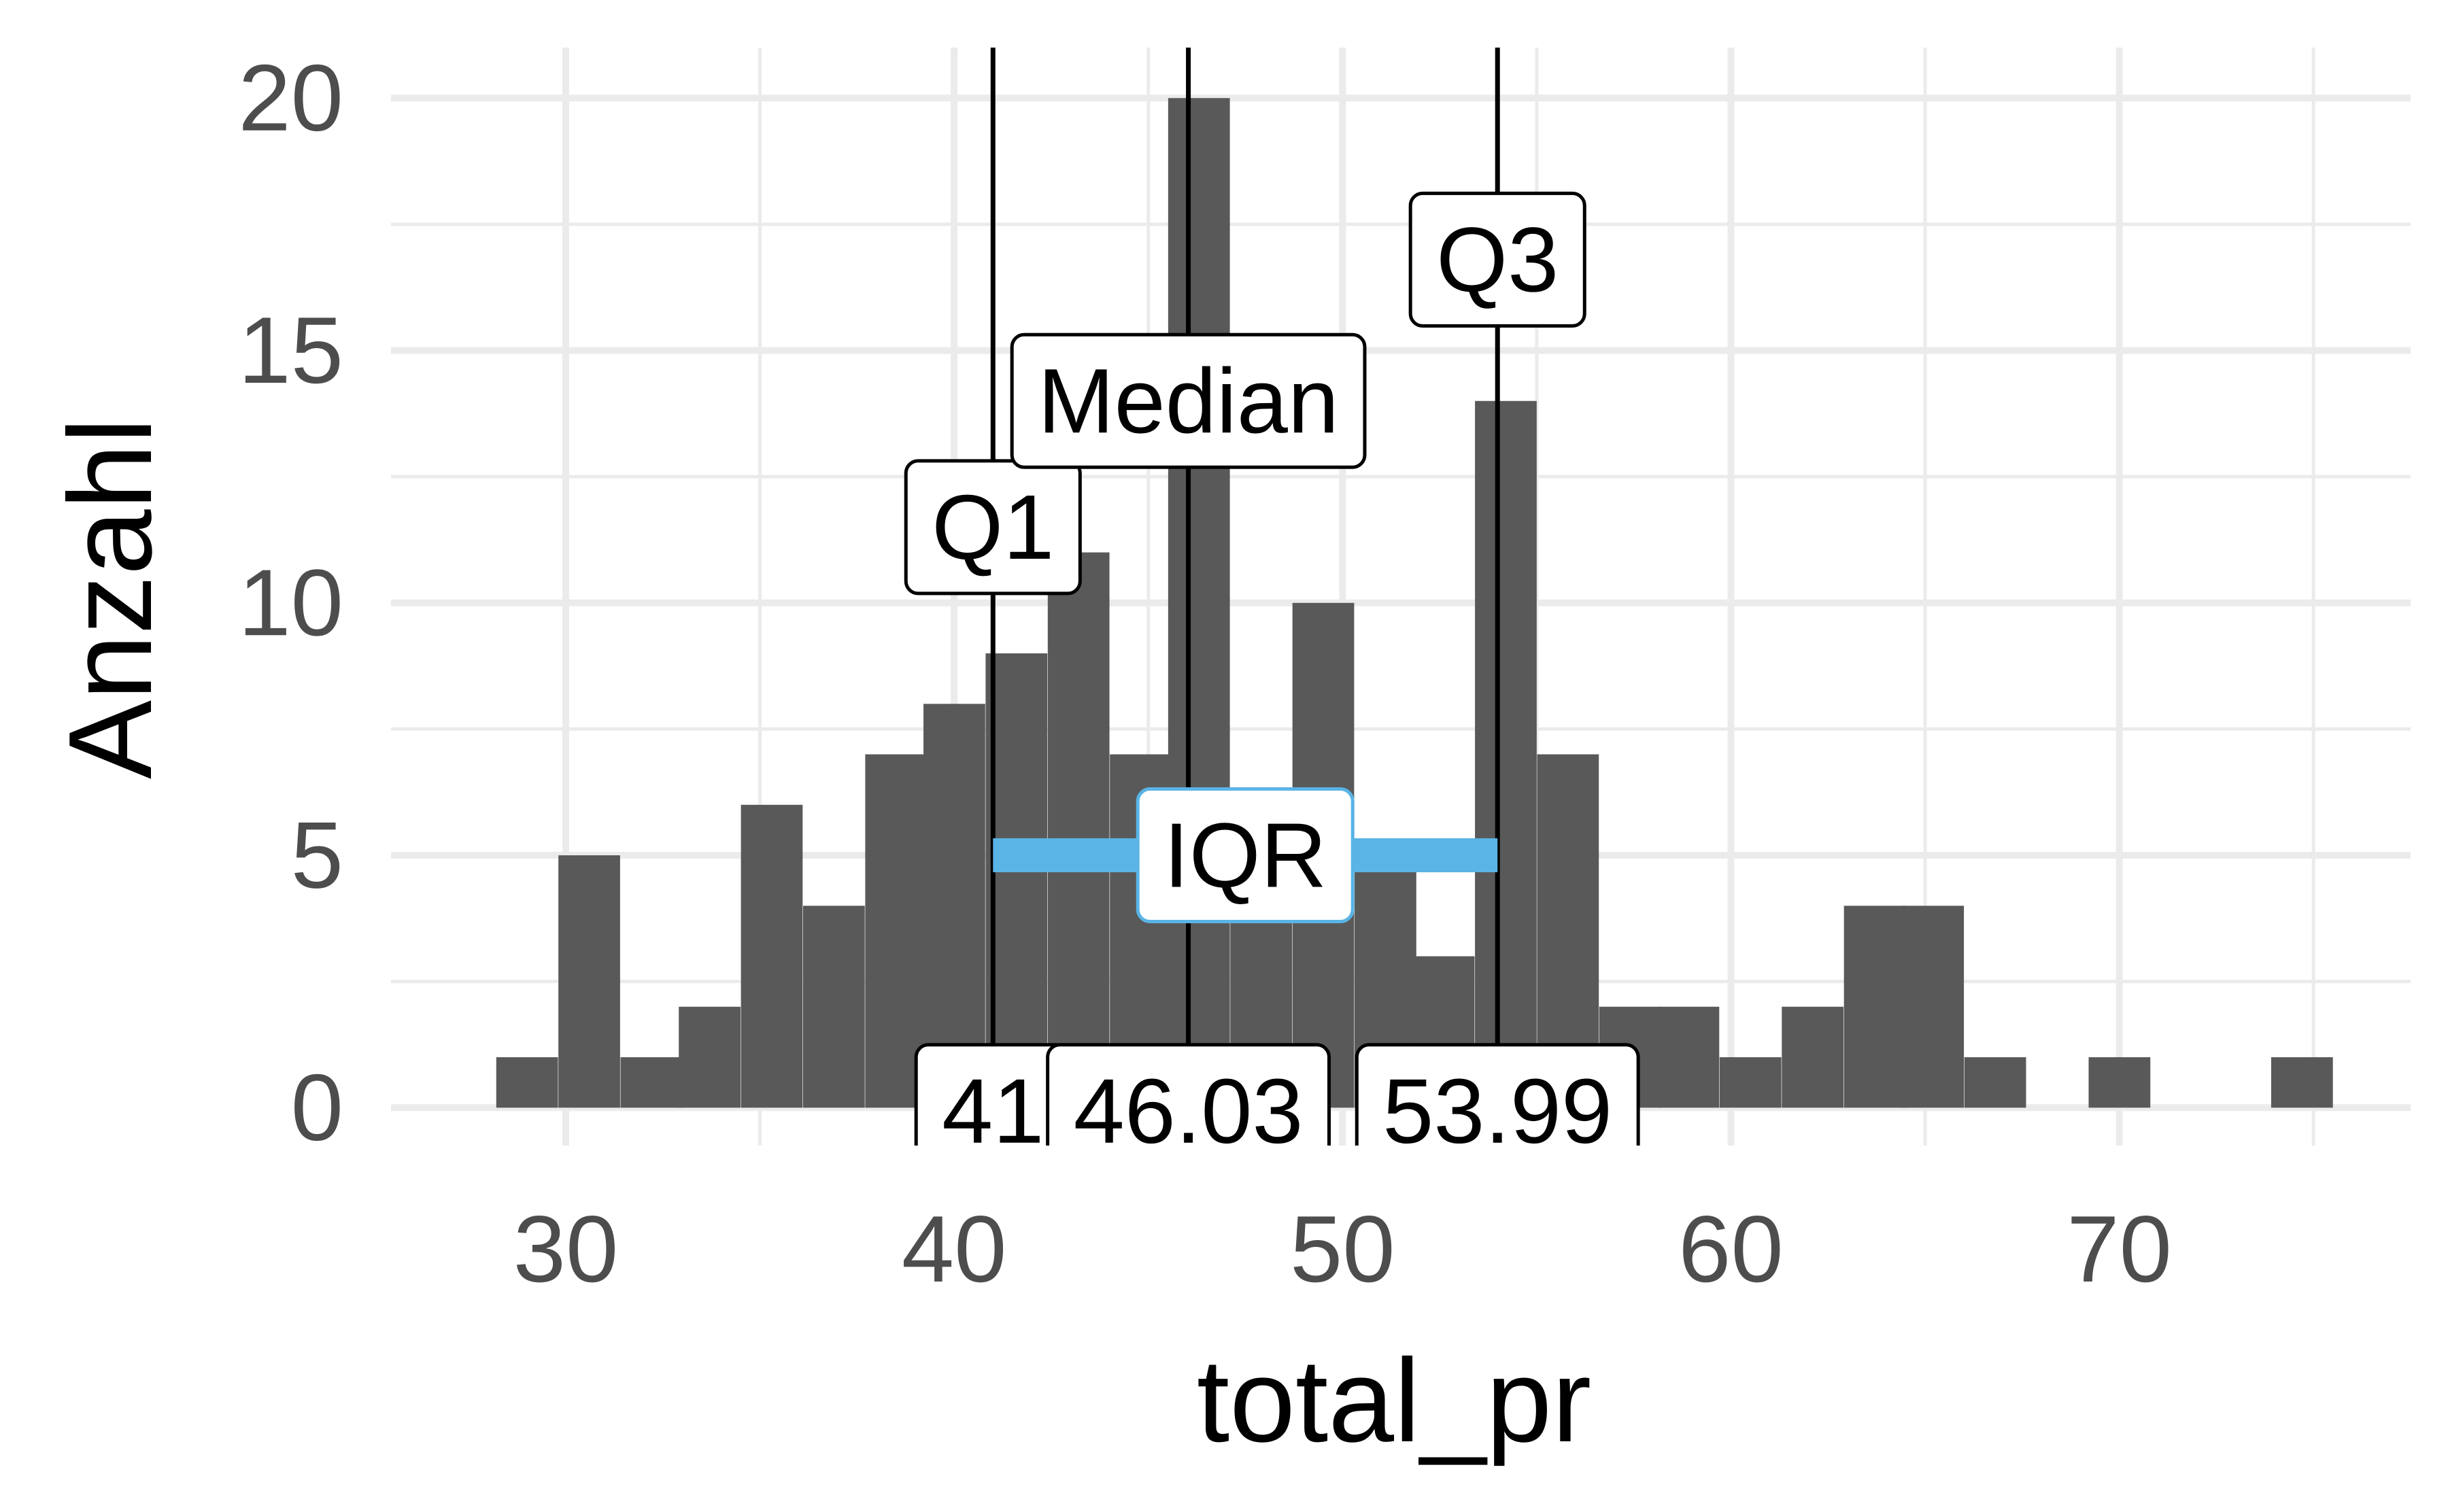 This screenshot has width=2448, height=1512. What do you see at coordinates (291, 99) in the screenshot?
I see `y-tick-label: 20` at bounding box center [291, 99].